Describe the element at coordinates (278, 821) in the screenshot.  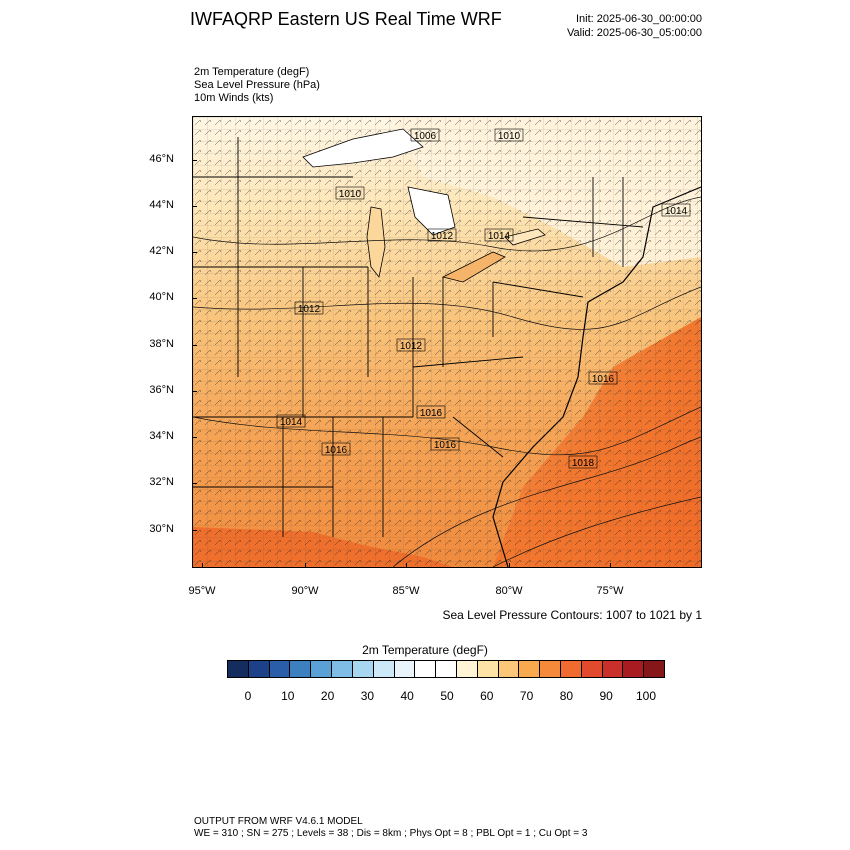
I see `model-info-line1: OUTPUT FROM WRF V4.6.1 MODEL` at that location.